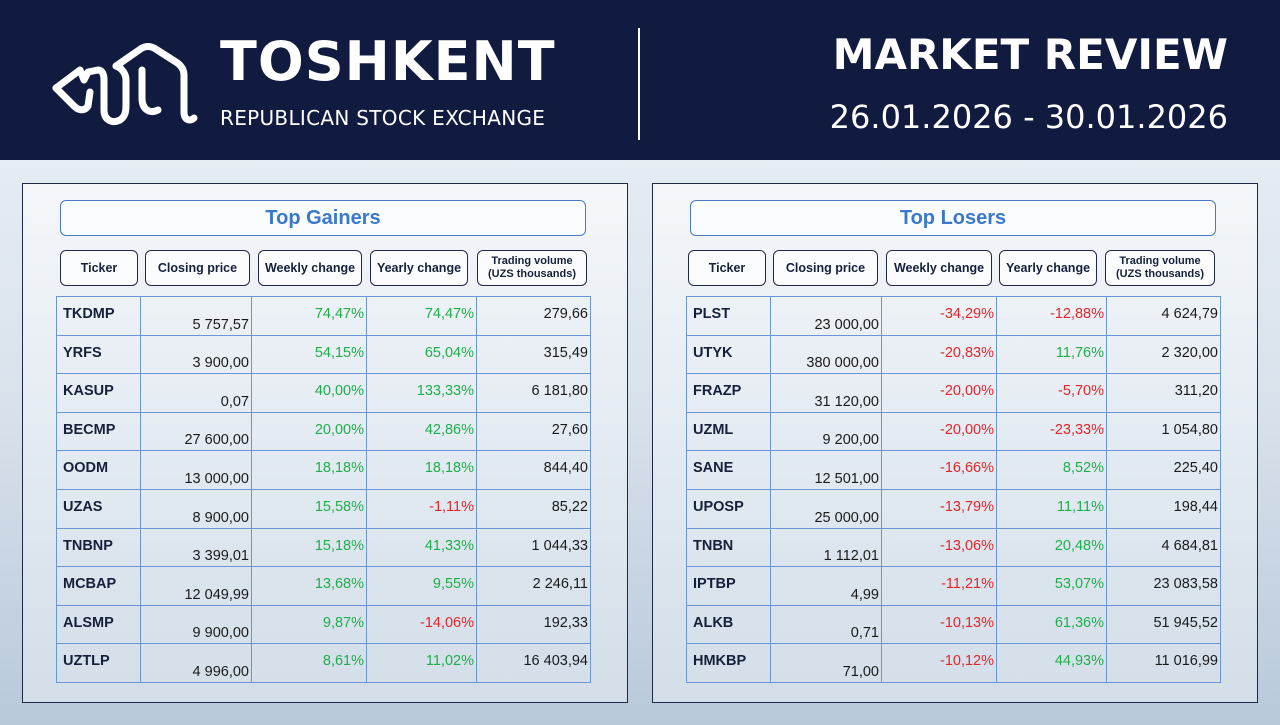 This screenshot has height=725, width=1280. I want to click on yearly-change-cell: 133,33%, so click(421, 393).